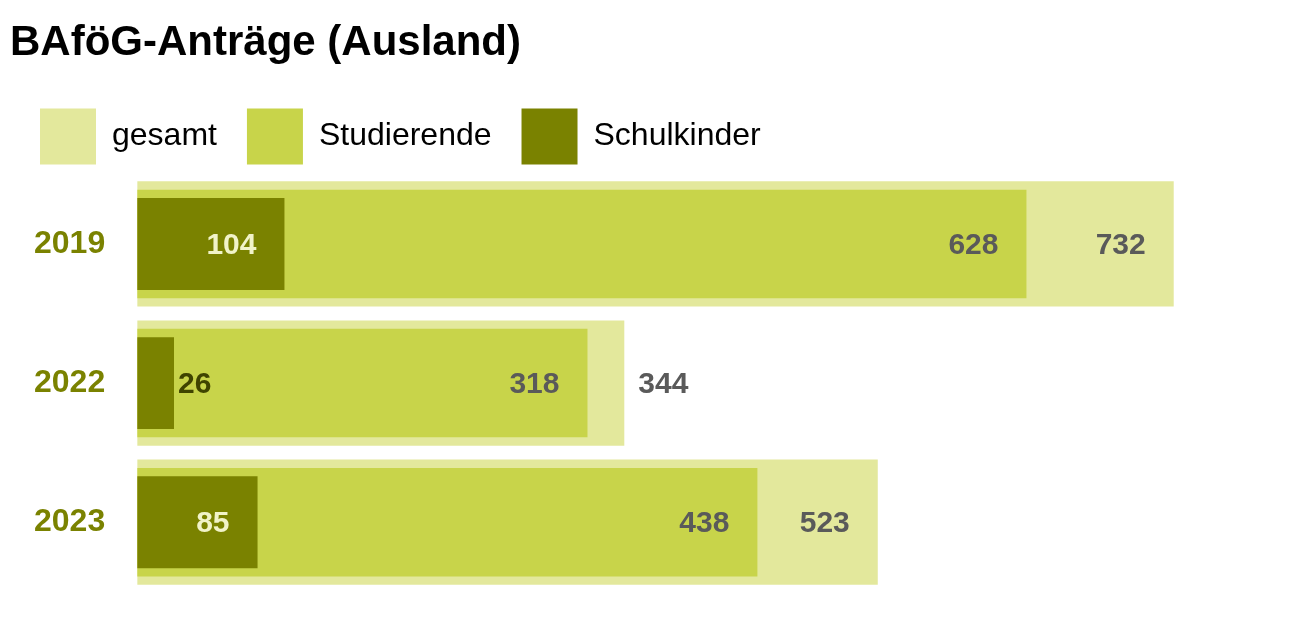 The width and height of the screenshot is (1300, 635). What do you see at coordinates (70, 380) in the screenshot?
I see `y-tick-label: 2022` at bounding box center [70, 380].